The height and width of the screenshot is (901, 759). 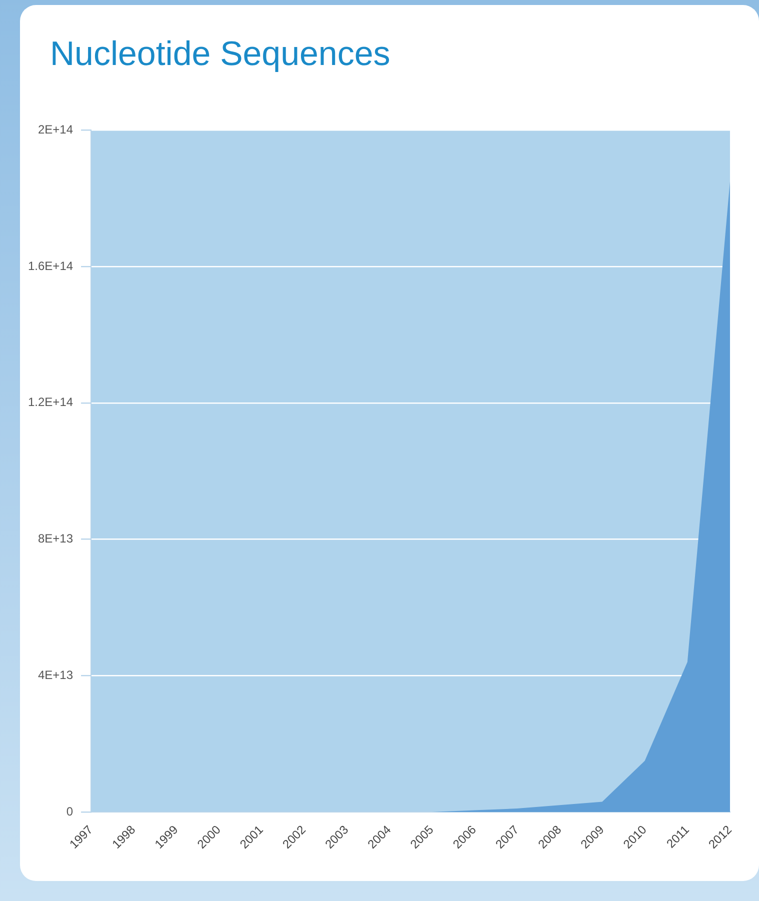 What do you see at coordinates (70, 811) in the screenshot?
I see `y-tick-label: 0` at bounding box center [70, 811].